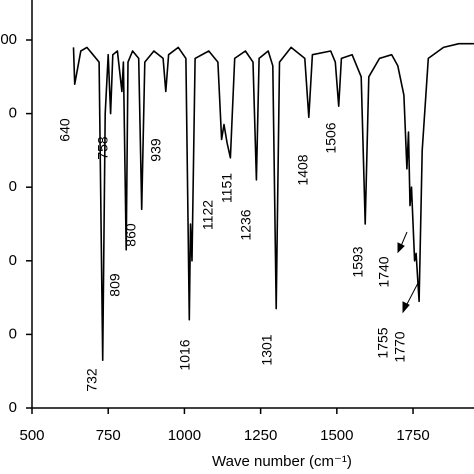 The image size is (474, 474). I want to click on x-tick-label: 1500, so click(336, 435).